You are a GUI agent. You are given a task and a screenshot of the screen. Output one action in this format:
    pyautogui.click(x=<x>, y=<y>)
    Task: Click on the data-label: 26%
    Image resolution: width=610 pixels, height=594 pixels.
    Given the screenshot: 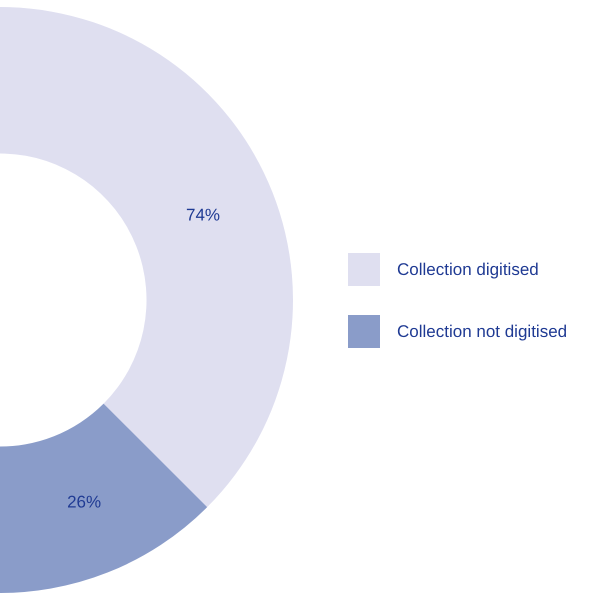 What is the action you would take?
    pyautogui.click(x=84, y=502)
    